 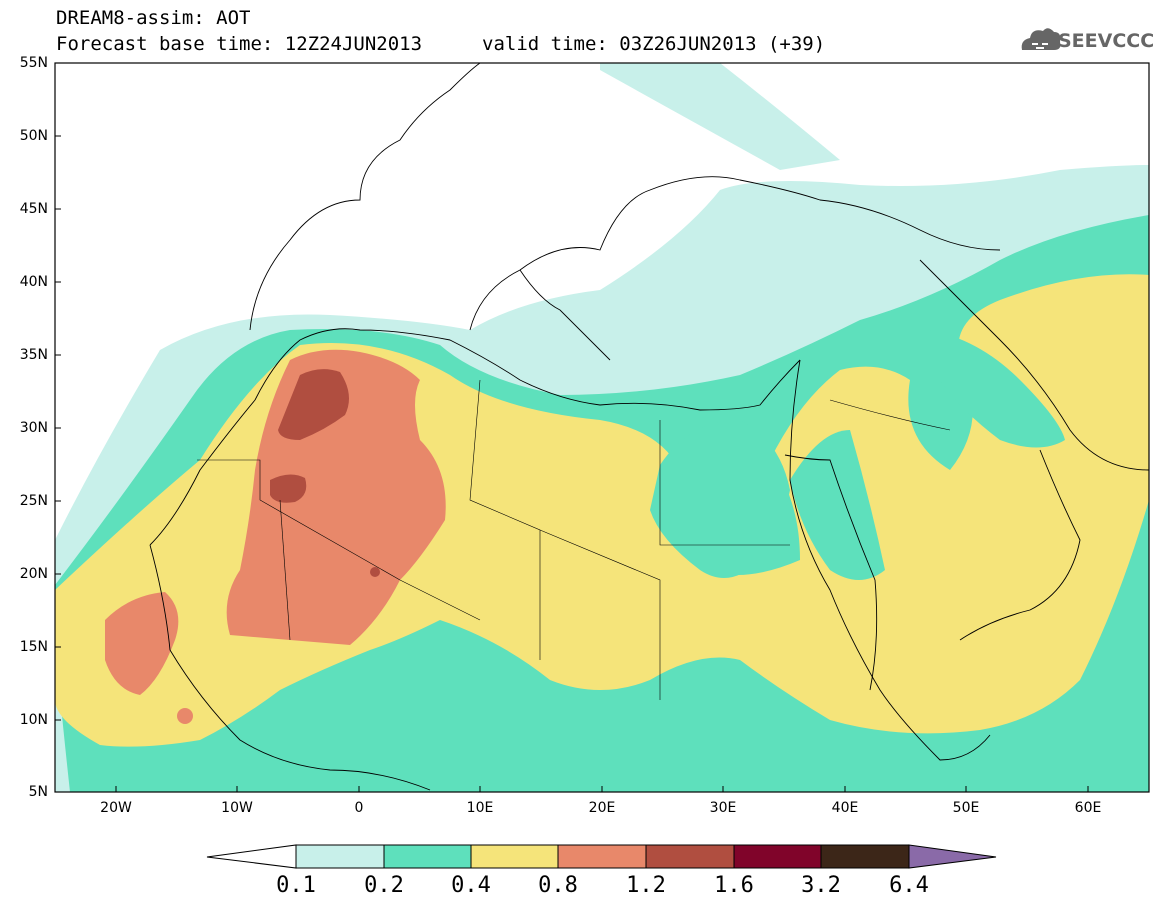 I want to click on plot-title-line1: DREAM8-assim: AOT, so click(x=153, y=18).